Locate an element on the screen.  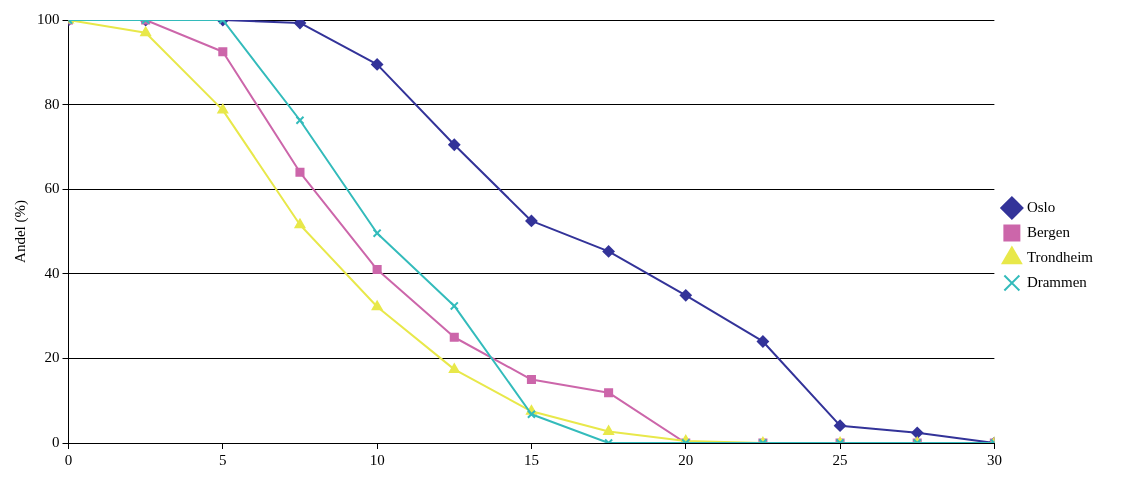
x-tick-label: 15 is located at coordinates (531, 459).